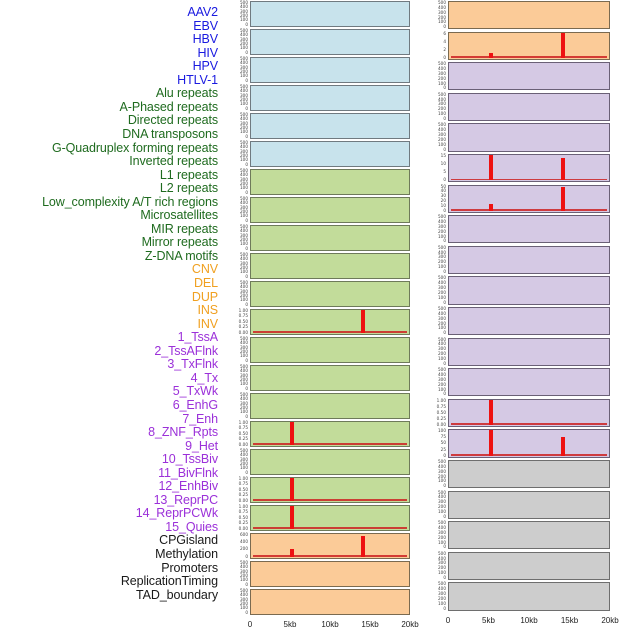 The height and width of the screenshot is (630, 630). I want to click on y-tick-label: 4, so click(444, 41).